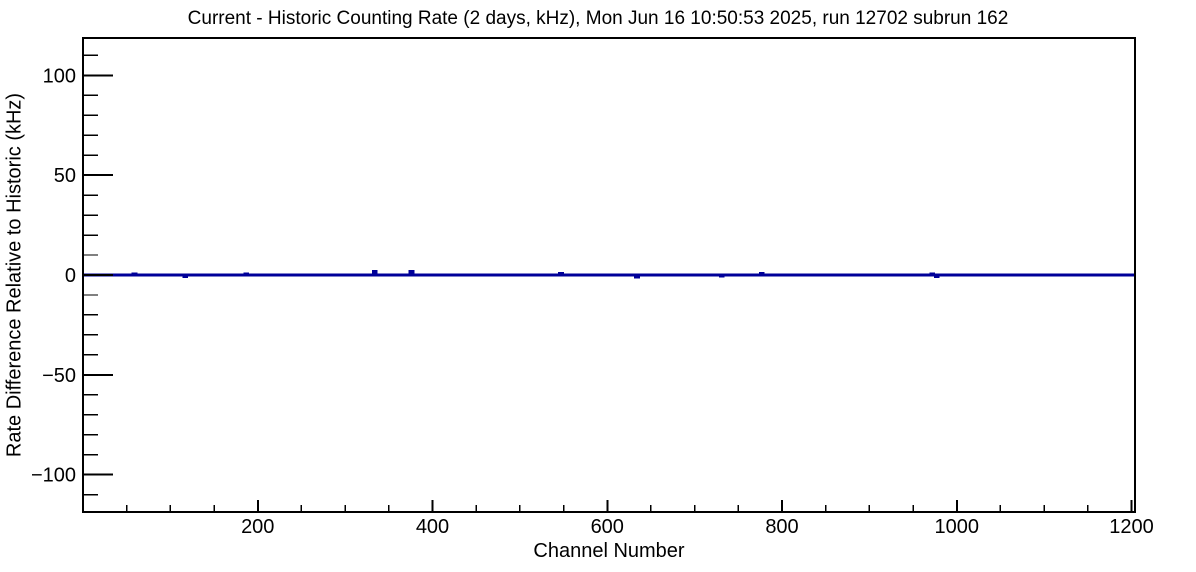  Describe the element at coordinates (609, 274) in the screenshot. I see `data-series-line` at that location.